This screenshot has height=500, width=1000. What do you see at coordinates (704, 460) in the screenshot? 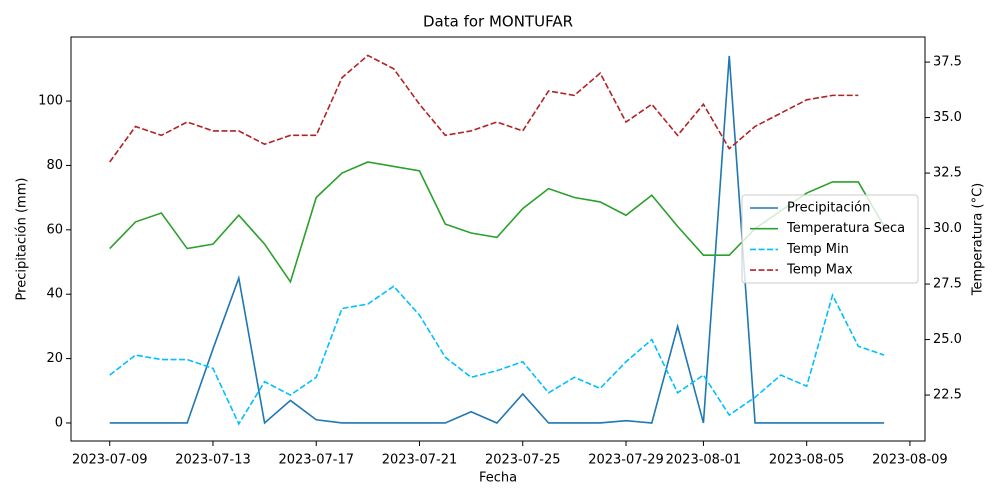
I see `x-tick-label: 2023-08-01` at bounding box center [704, 460].